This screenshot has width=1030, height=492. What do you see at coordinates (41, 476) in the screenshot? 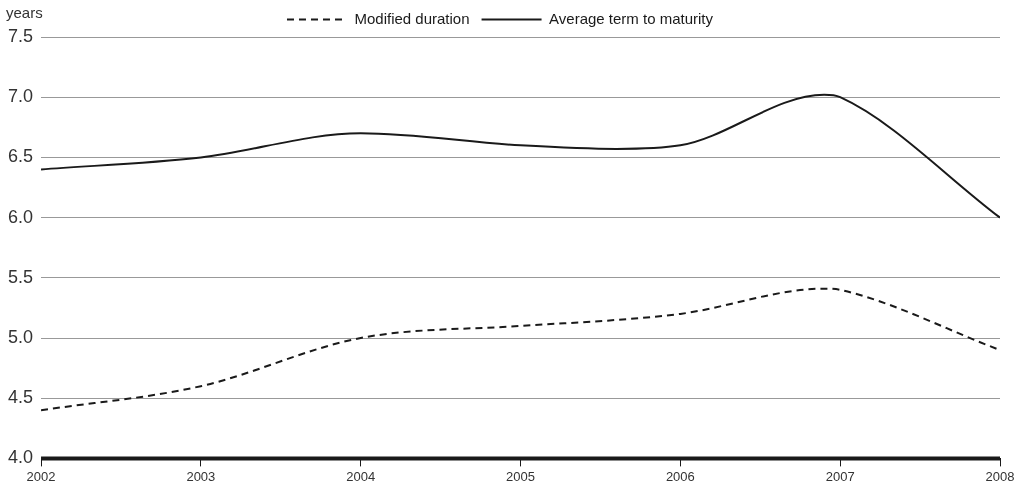
I see `x-tick-label: 2002` at bounding box center [41, 476].